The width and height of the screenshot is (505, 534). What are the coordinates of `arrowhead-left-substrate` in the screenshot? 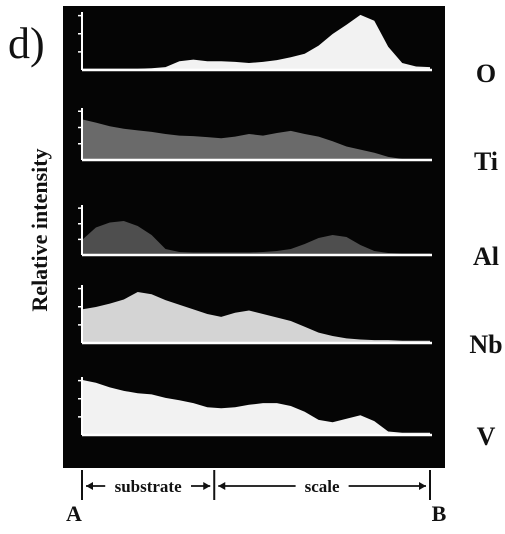 It's located at (89, 486).